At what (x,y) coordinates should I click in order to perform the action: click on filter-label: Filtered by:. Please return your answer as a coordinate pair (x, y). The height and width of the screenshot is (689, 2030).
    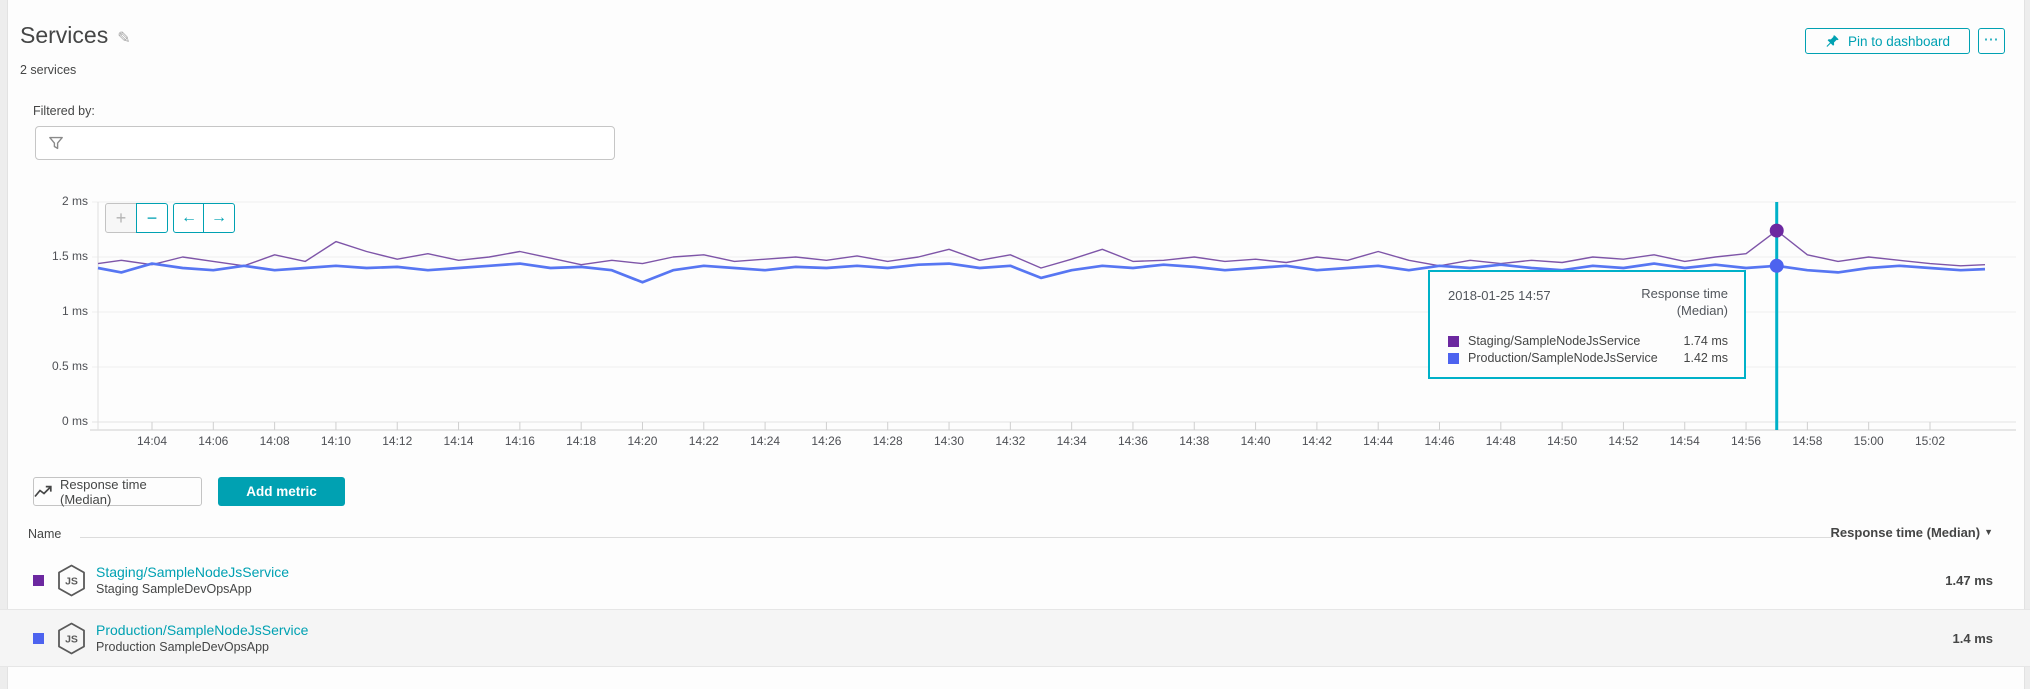
    Looking at the image, I should click on (64, 111).